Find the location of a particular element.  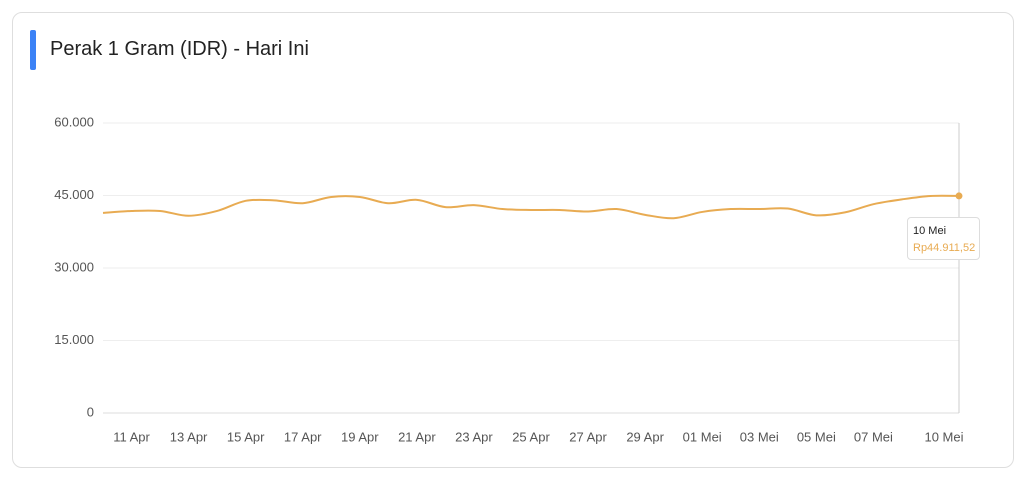

y-tick-label: 60.000 is located at coordinates (74, 121).